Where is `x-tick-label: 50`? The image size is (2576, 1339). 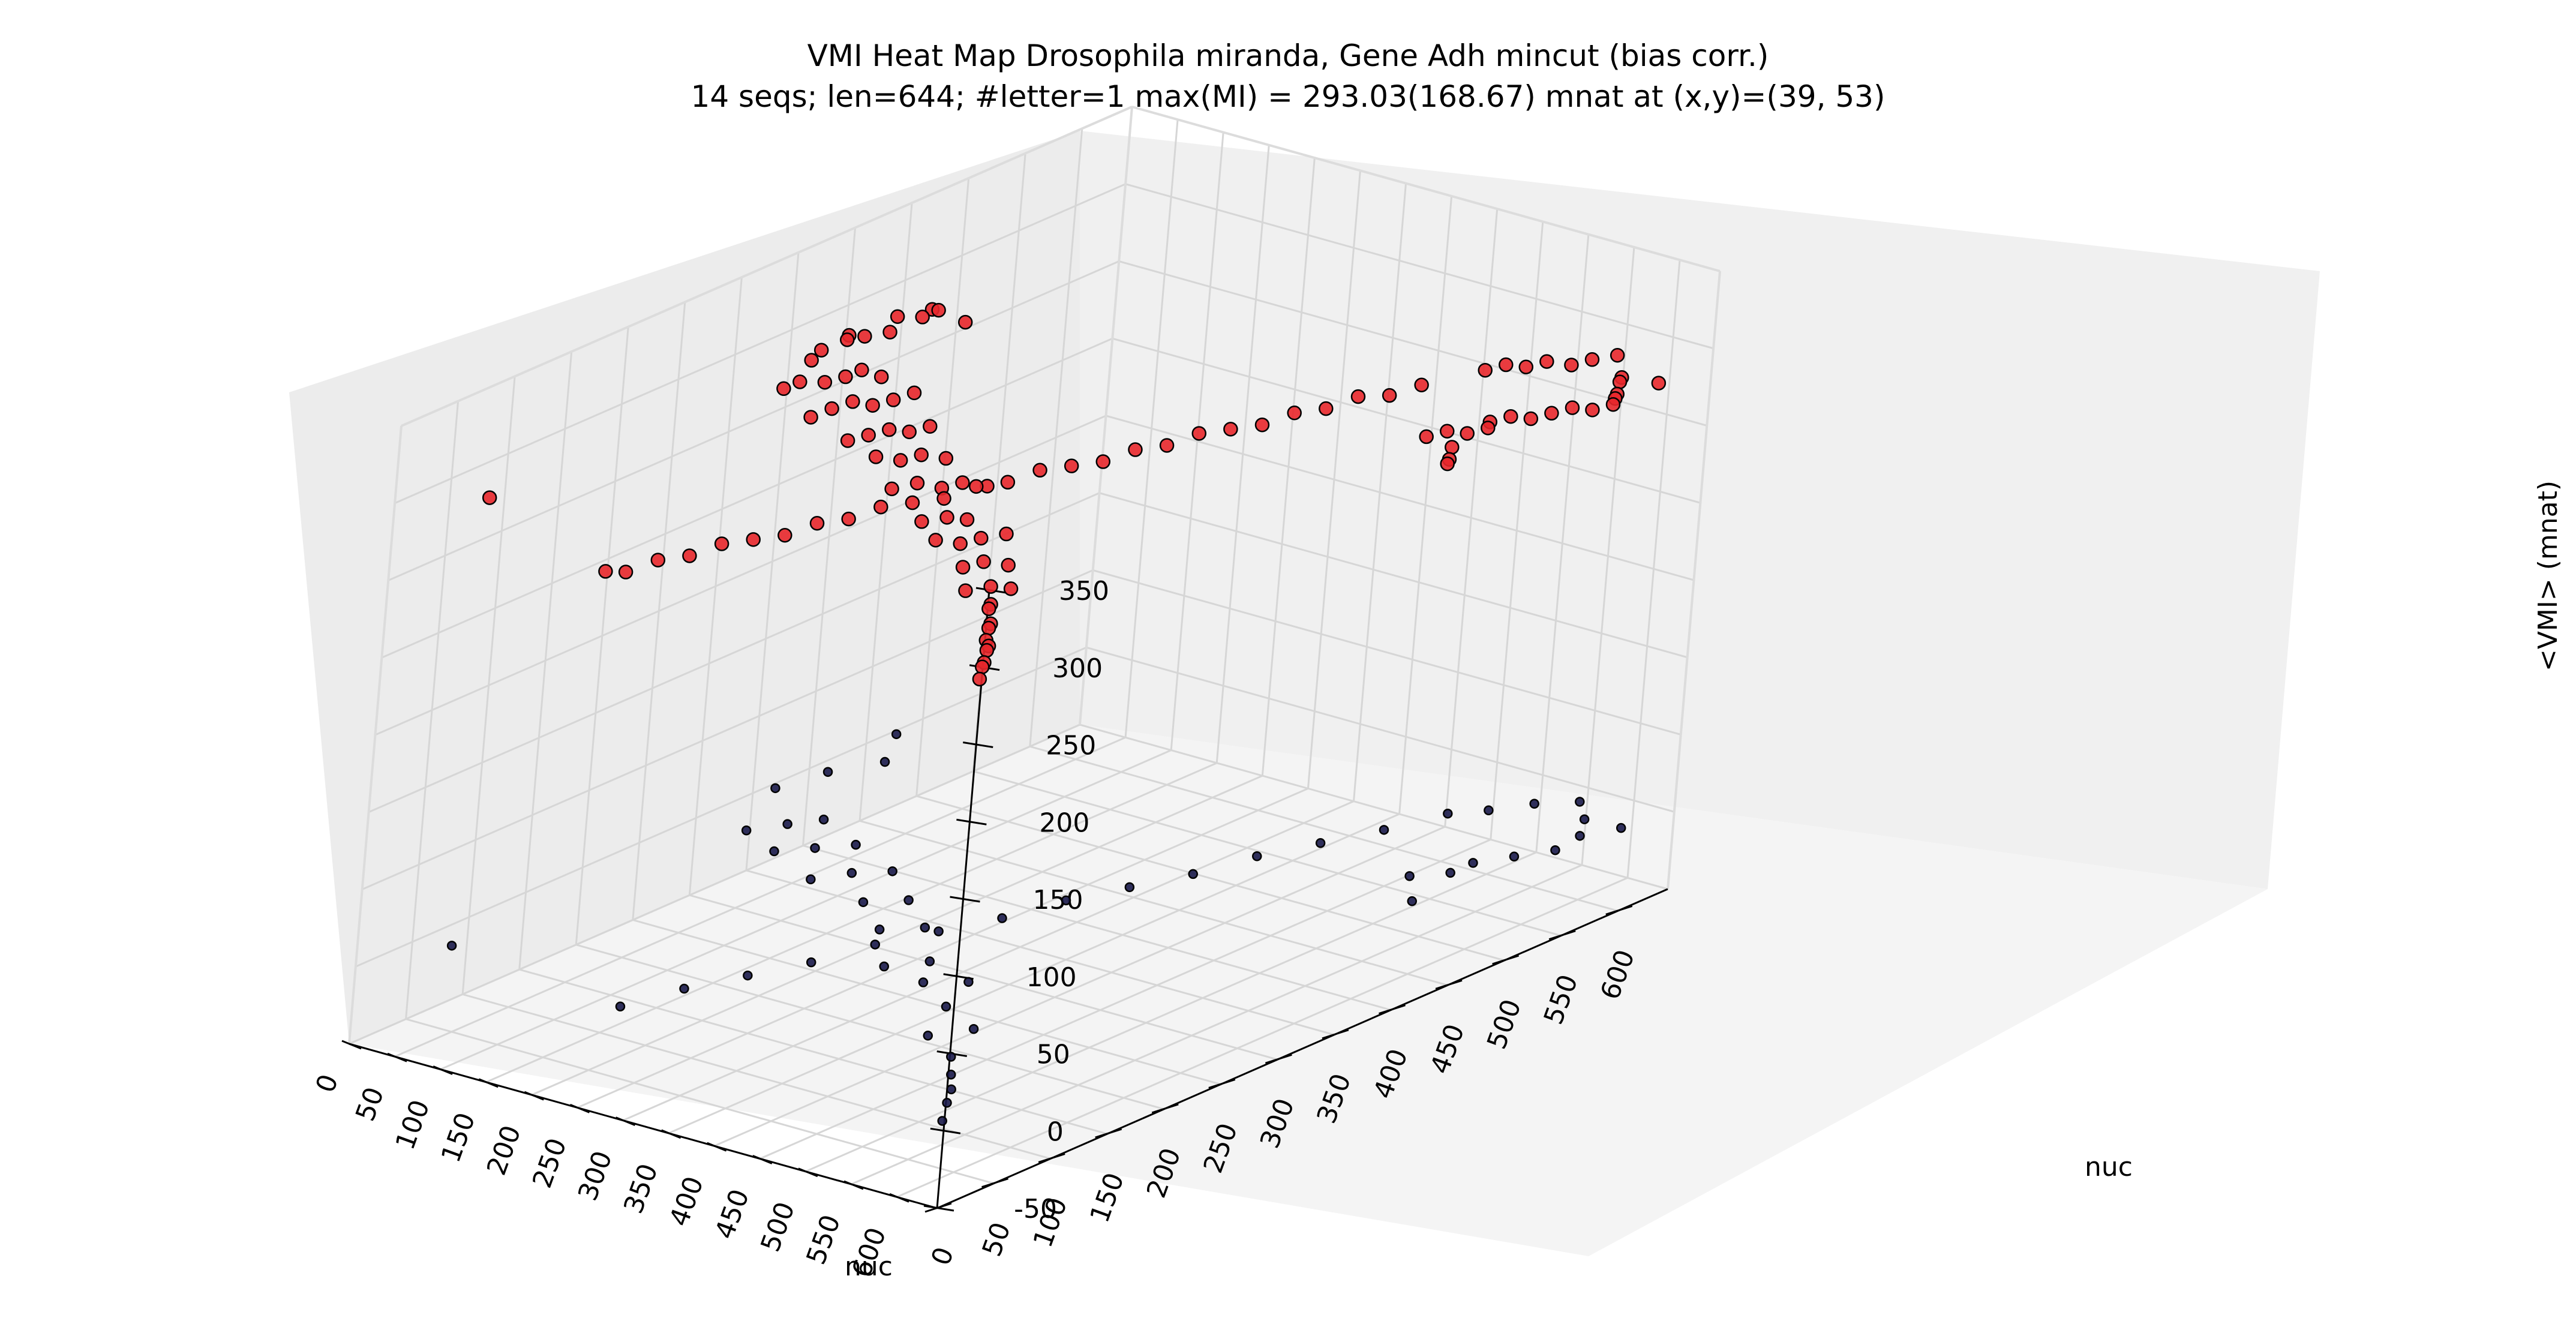
x-tick-label: 50 is located at coordinates (370, 1104).